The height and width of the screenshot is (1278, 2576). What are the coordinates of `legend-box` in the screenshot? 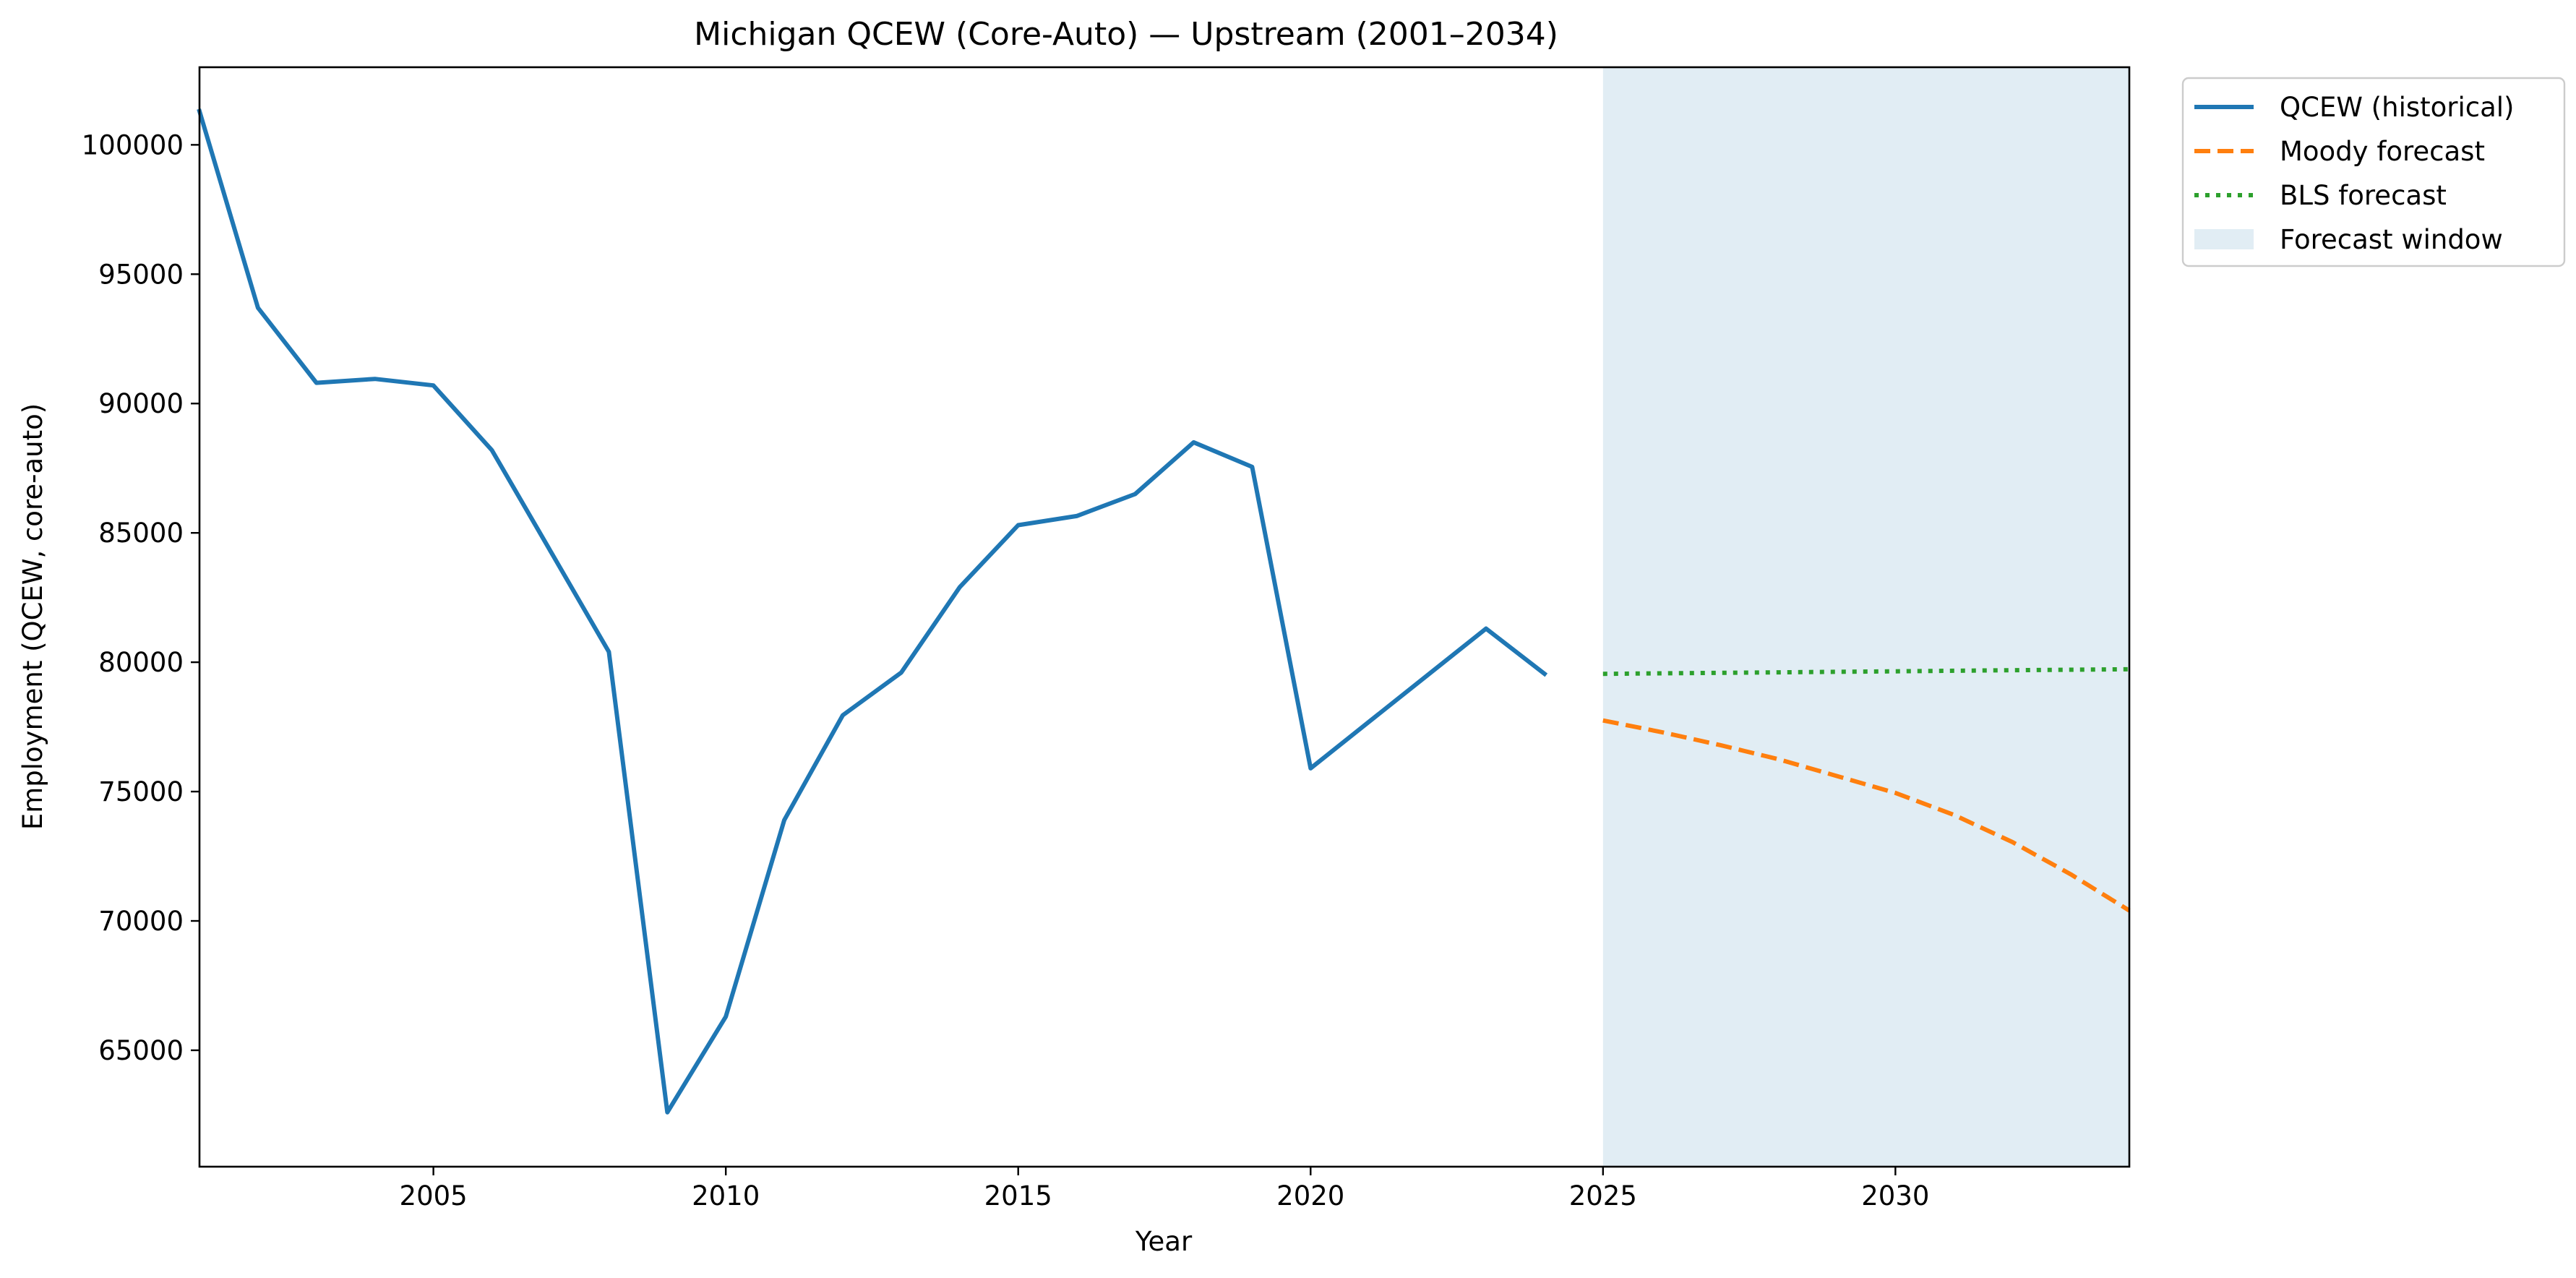 It's located at (2374, 172).